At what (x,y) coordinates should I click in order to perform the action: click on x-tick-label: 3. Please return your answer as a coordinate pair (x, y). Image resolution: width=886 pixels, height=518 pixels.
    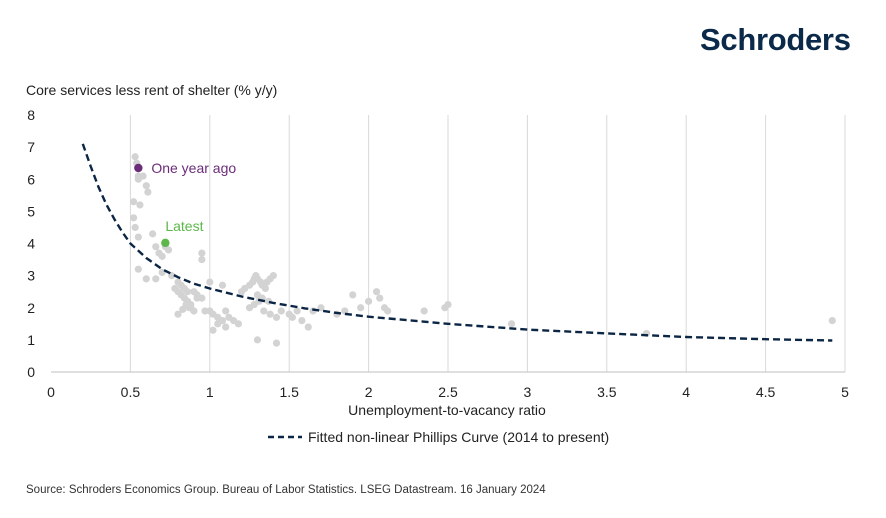
    Looking at the image, I should click on (528, 392).